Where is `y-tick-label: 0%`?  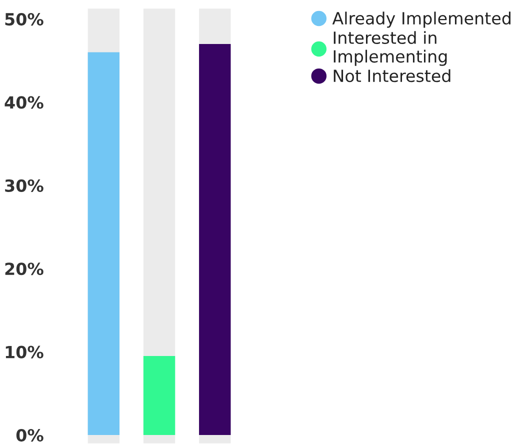 y-tick-label: 0% is located at coordinates (30, 435).